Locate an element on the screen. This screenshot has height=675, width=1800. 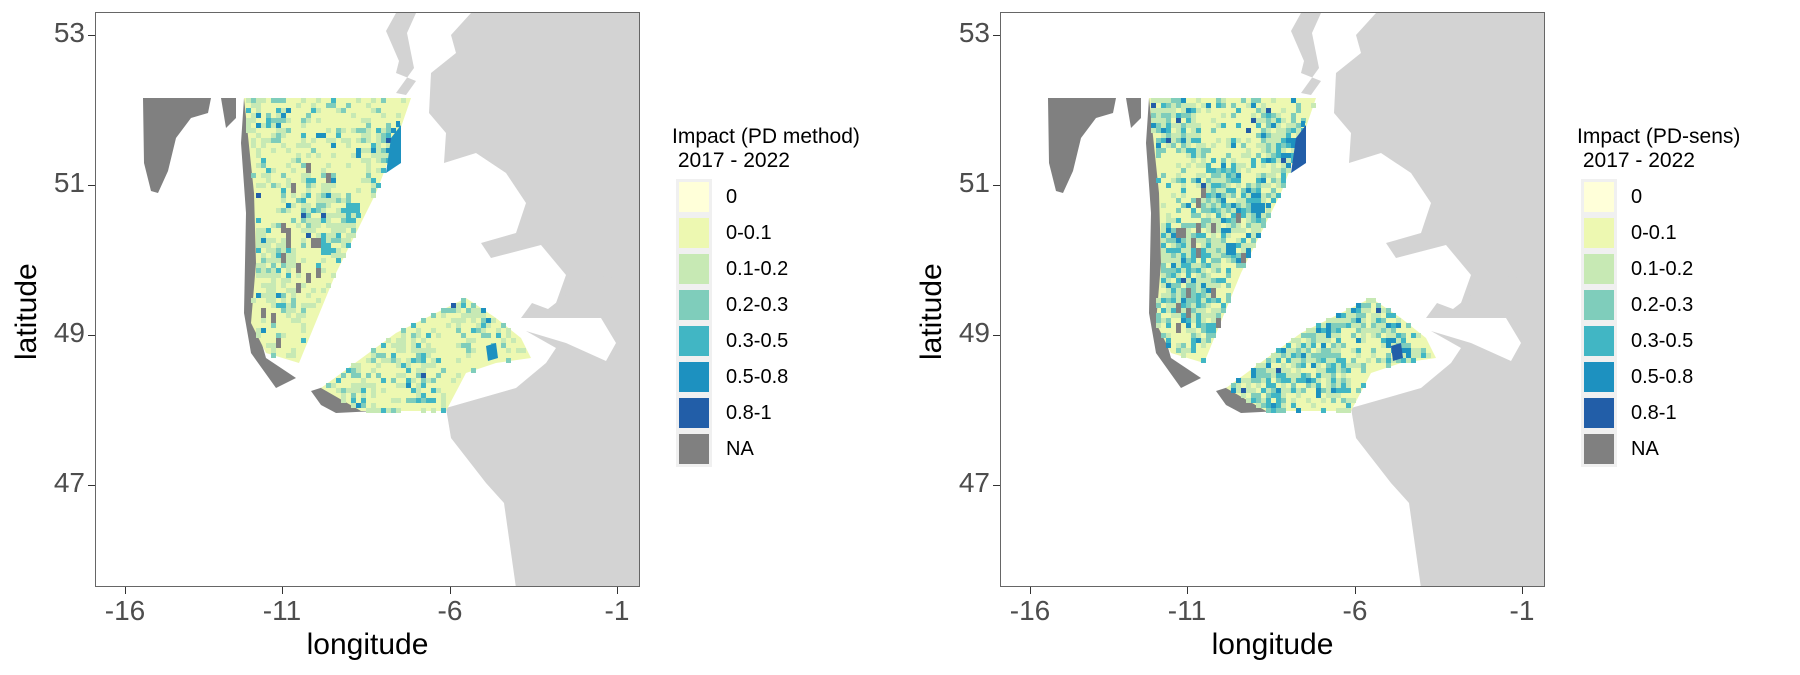
legend-item: 0.1-0.2 is located at coordinates (766, 269).